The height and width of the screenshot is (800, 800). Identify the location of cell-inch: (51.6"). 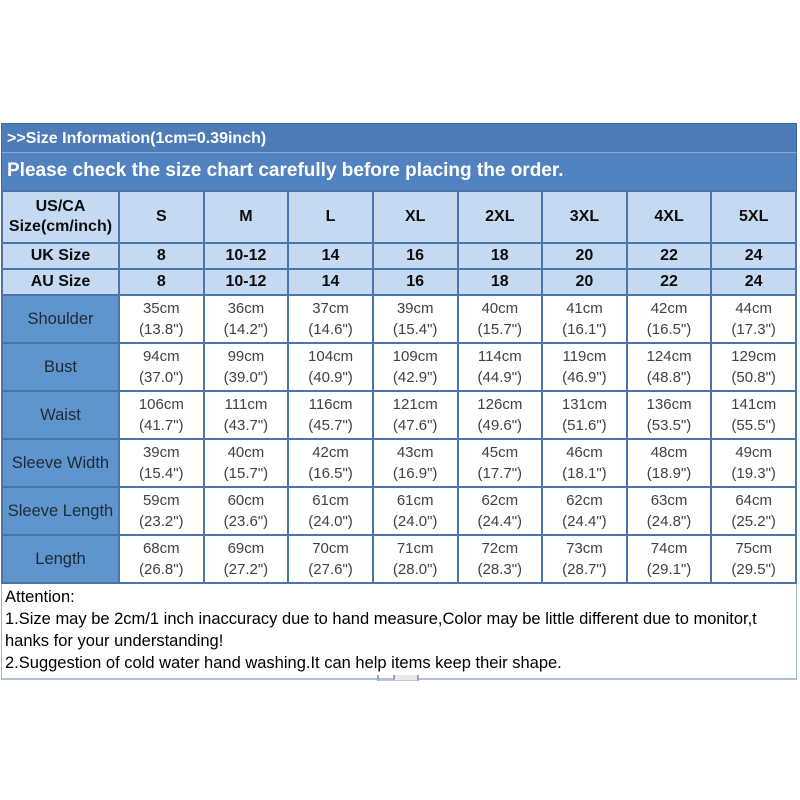
(584, 425).